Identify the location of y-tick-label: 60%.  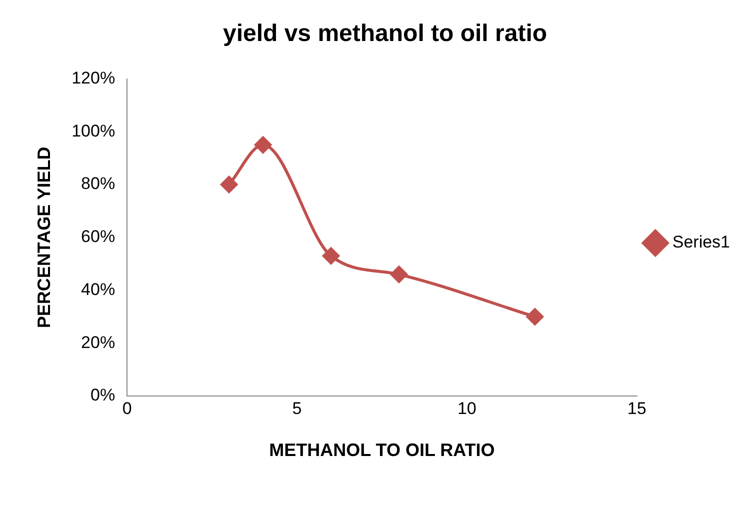
(98, 236).